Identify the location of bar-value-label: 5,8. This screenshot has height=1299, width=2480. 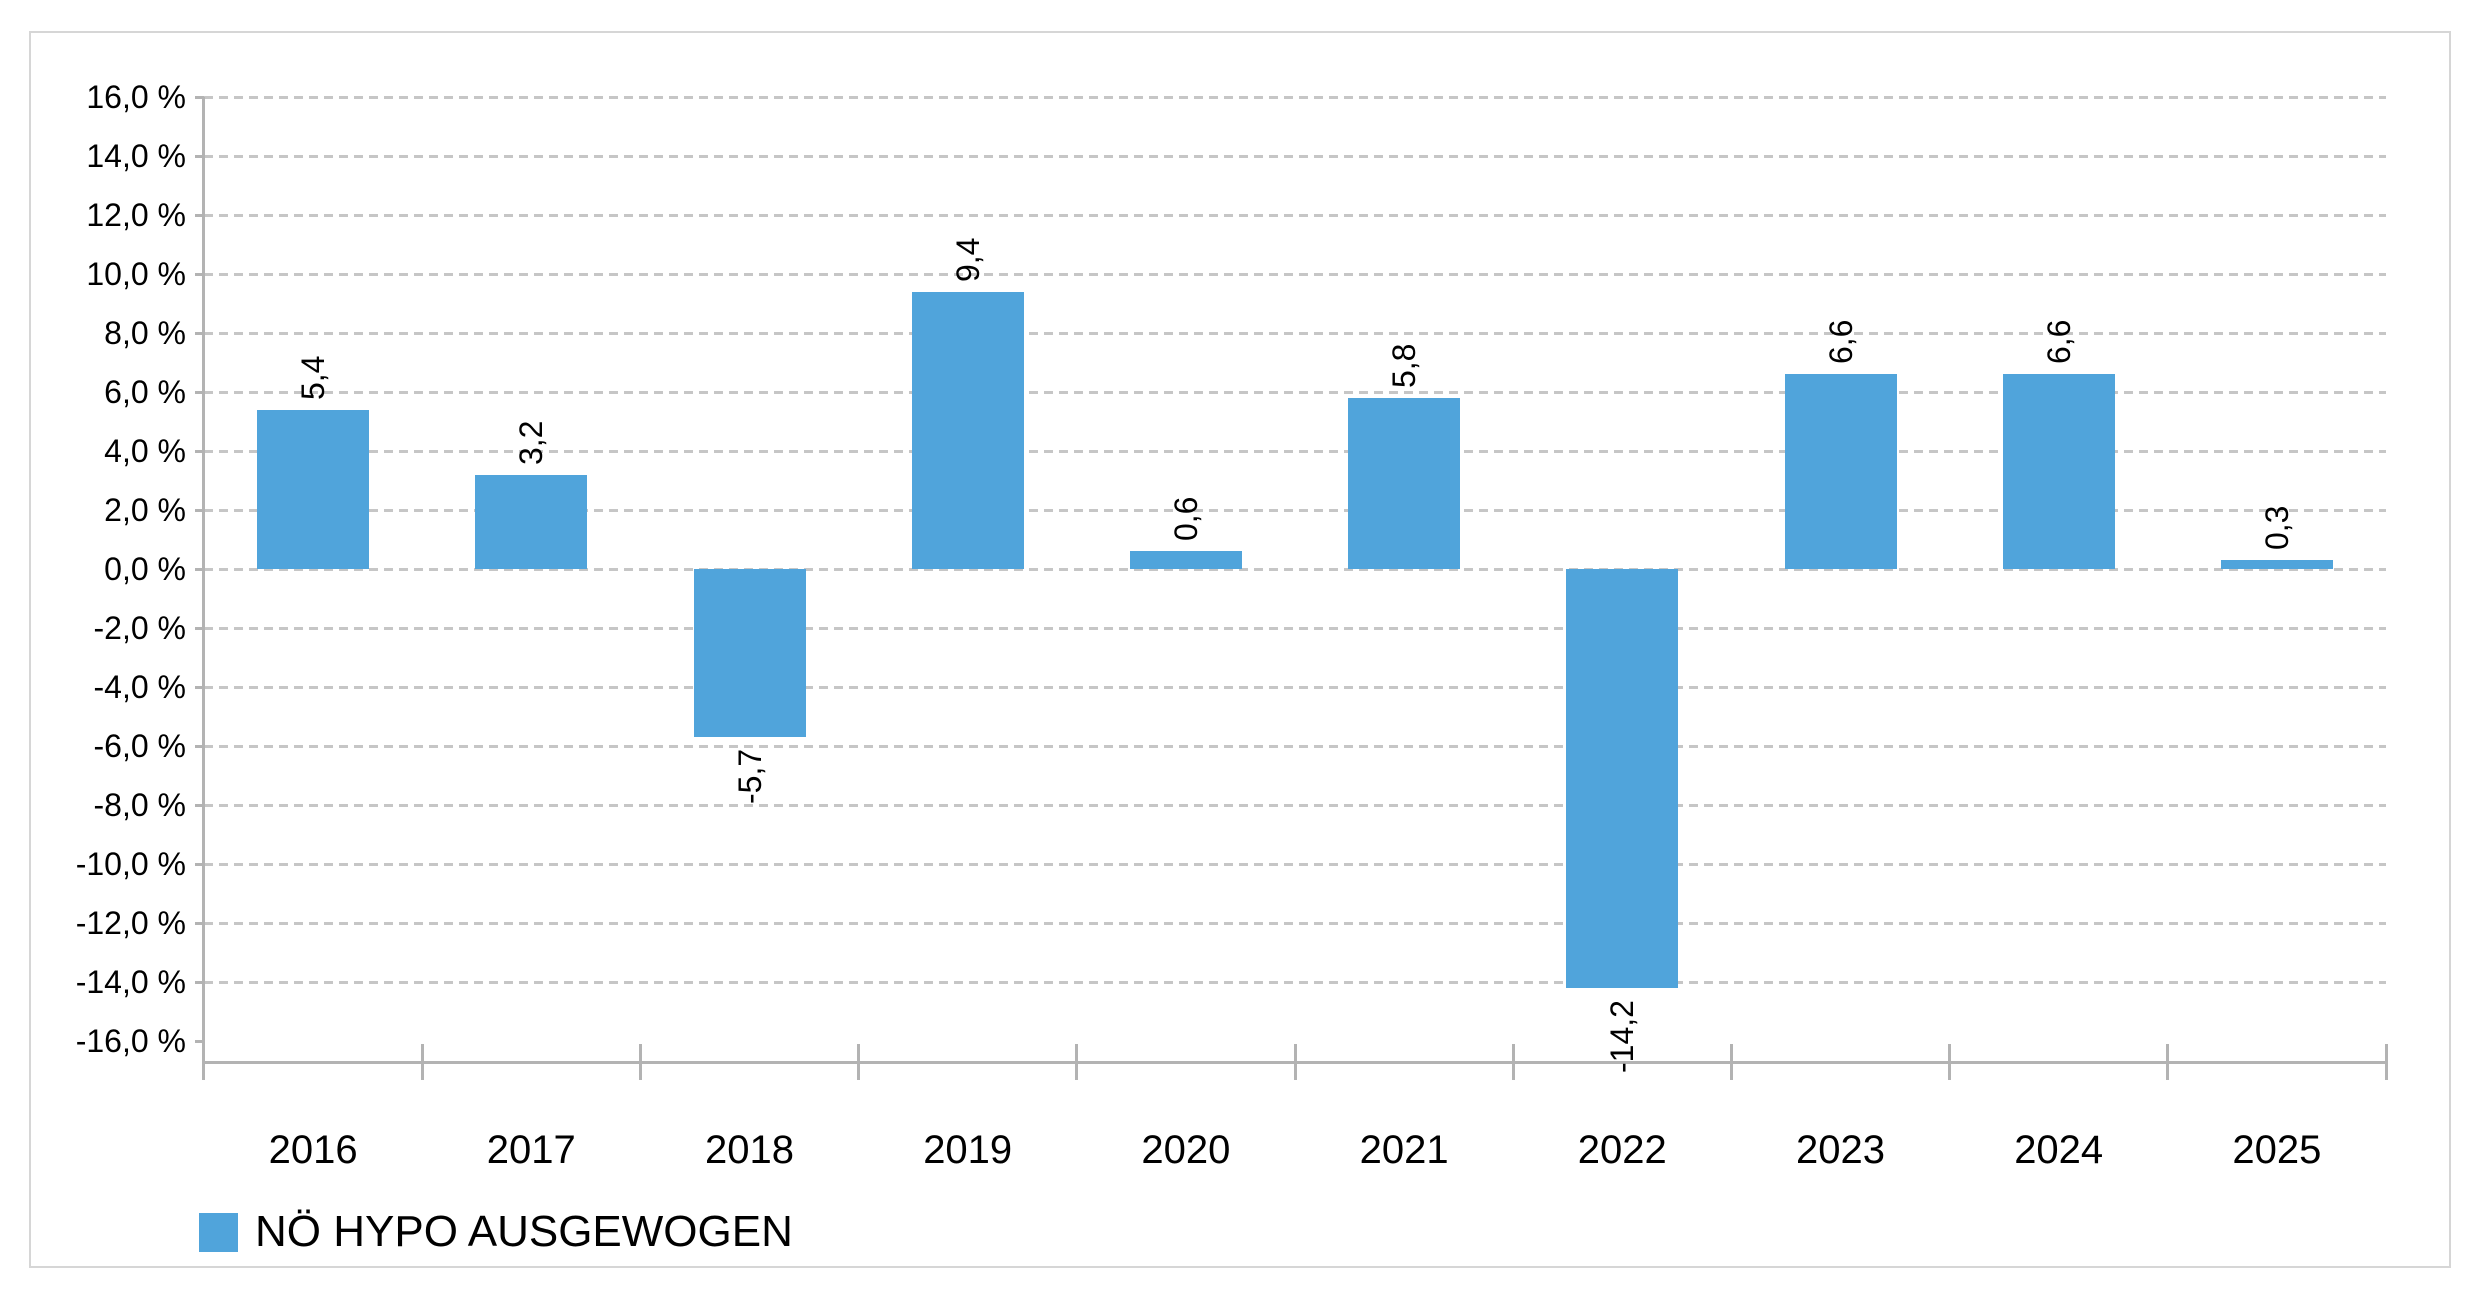
(1404, 365).